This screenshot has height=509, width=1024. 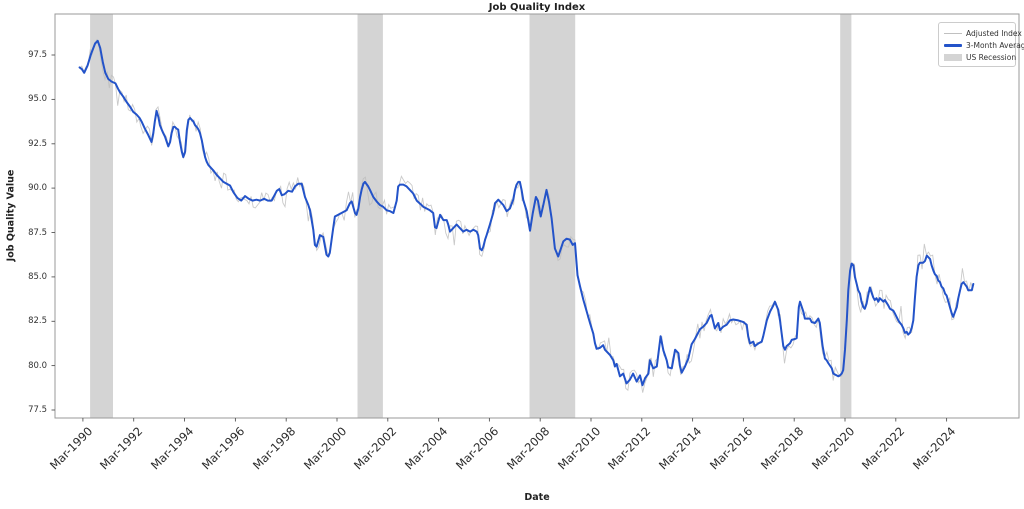 What do you see at coordinates (37, 365) in the screenshot?
I see `y-tick-label: 80.0` at bounding box center [37, 365].